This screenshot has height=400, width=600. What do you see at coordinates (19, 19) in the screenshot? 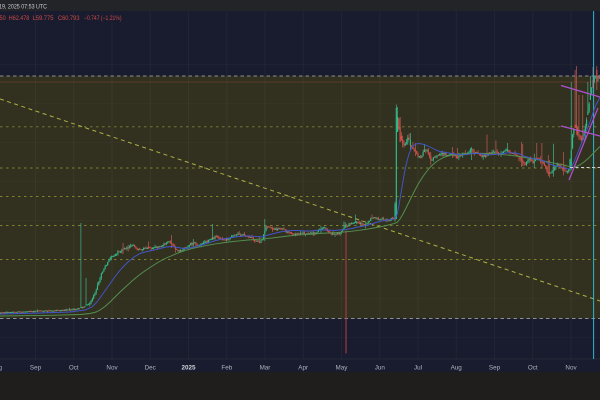
I see `svg-text: H62.478` at bounding box center [19, 19].